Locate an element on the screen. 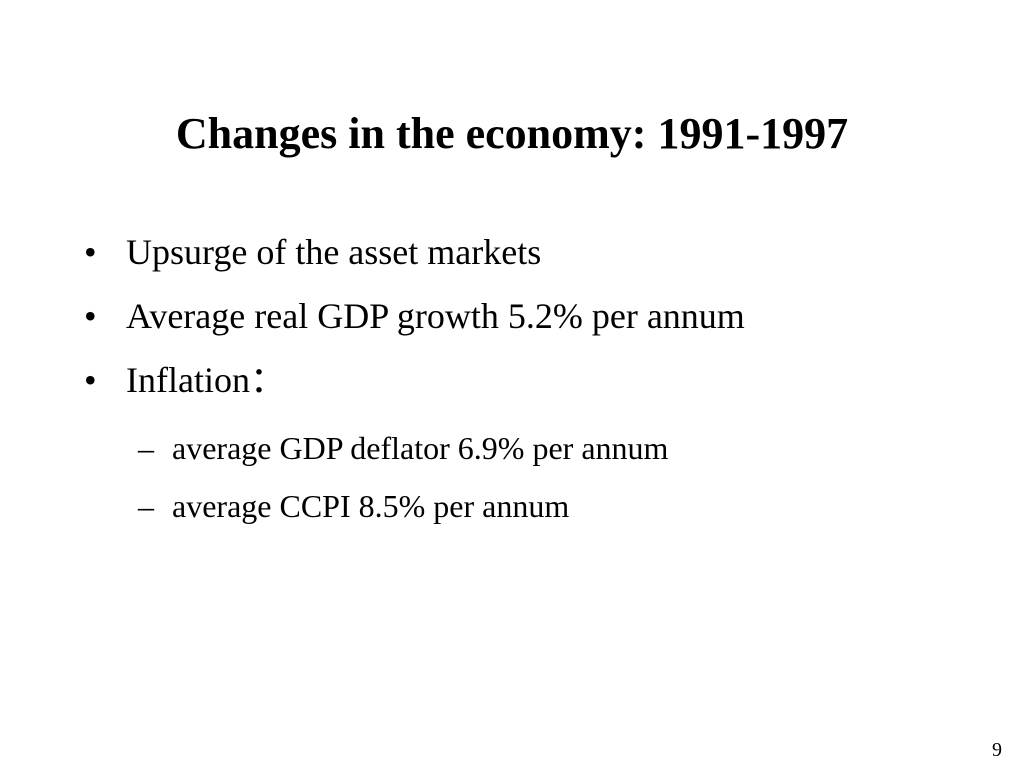 The image size is (1024, 768). bullet-item-gdp-growth: • Average real GDP growth 5.2% per annum is located at coordinates (414, 316).